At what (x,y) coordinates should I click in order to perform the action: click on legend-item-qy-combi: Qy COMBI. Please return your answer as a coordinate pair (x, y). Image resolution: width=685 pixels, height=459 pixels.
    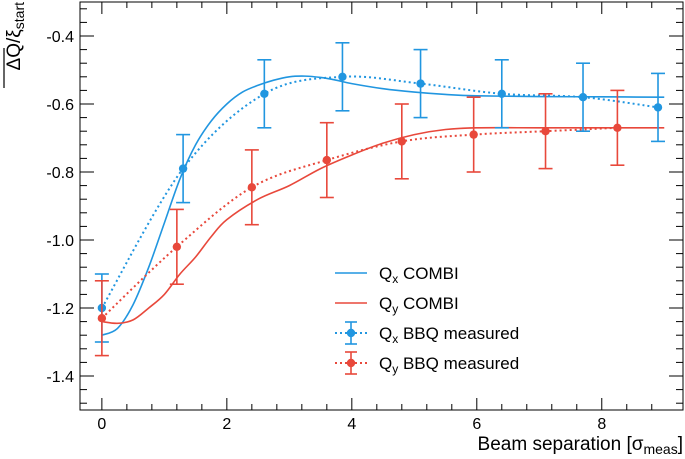
    Looking at the image, I should click on (397, 305).